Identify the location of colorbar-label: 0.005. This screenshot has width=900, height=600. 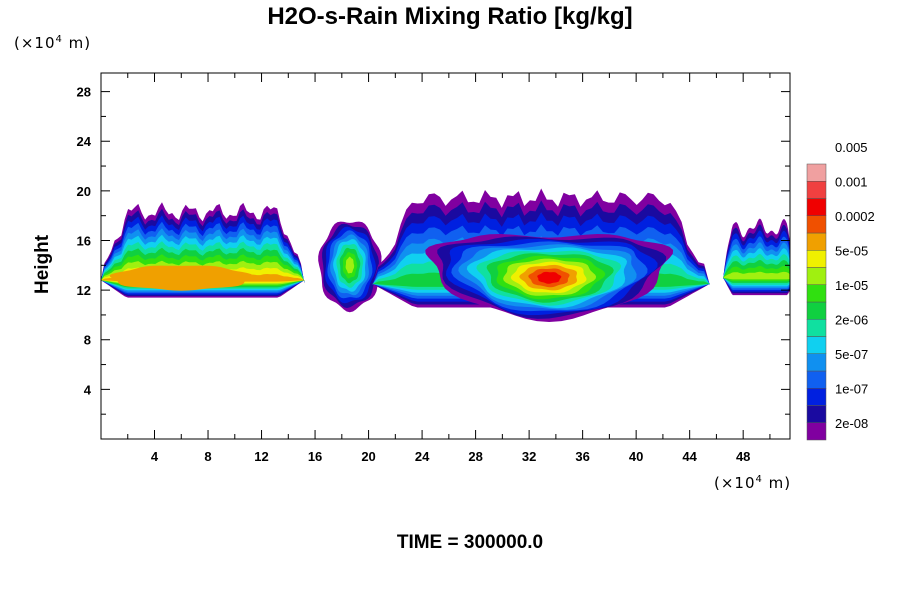
(851, 147).